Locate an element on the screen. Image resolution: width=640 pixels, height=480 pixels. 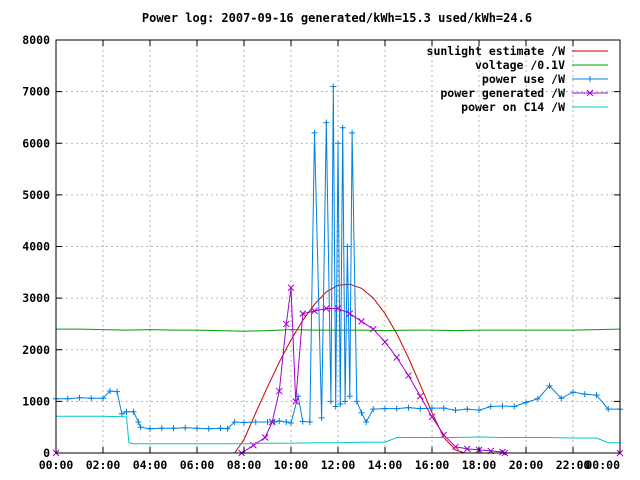
y-tick-label-6: 6000 is located at coordinates (36, 143).